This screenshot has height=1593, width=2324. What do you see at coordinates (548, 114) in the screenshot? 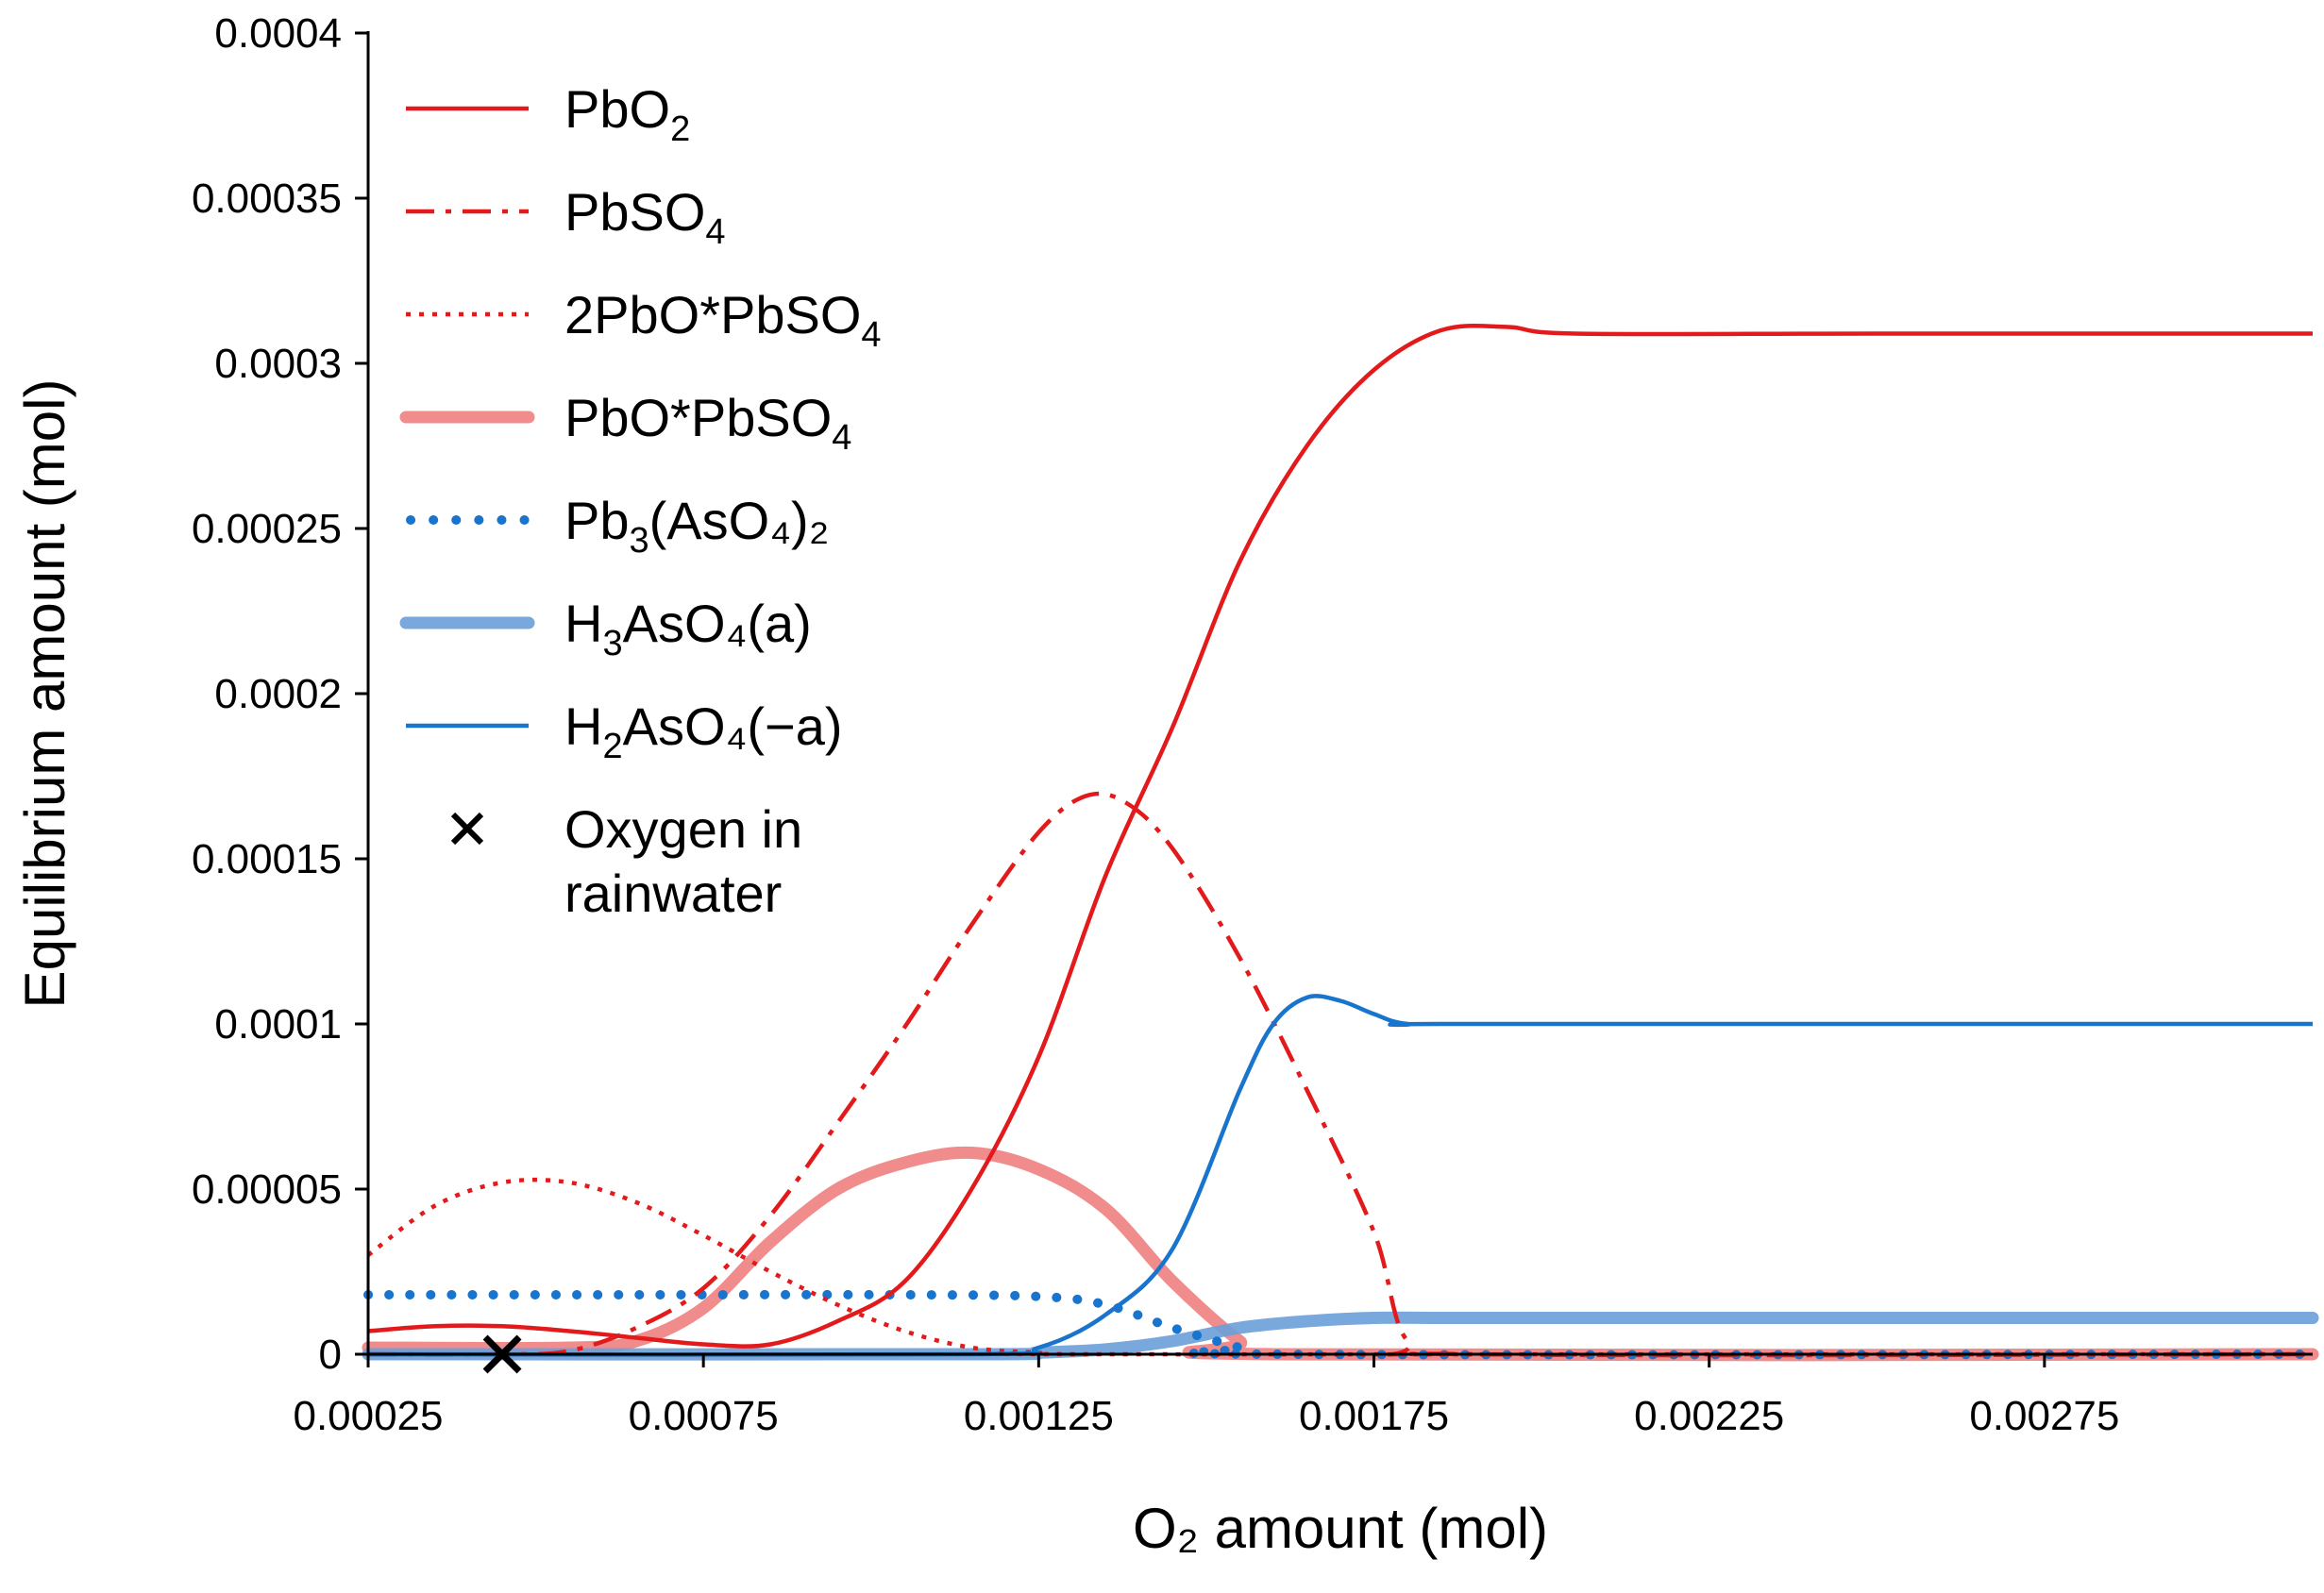
I see `legend-item-pbo2: PbO2` at bounding box center [548, 114].